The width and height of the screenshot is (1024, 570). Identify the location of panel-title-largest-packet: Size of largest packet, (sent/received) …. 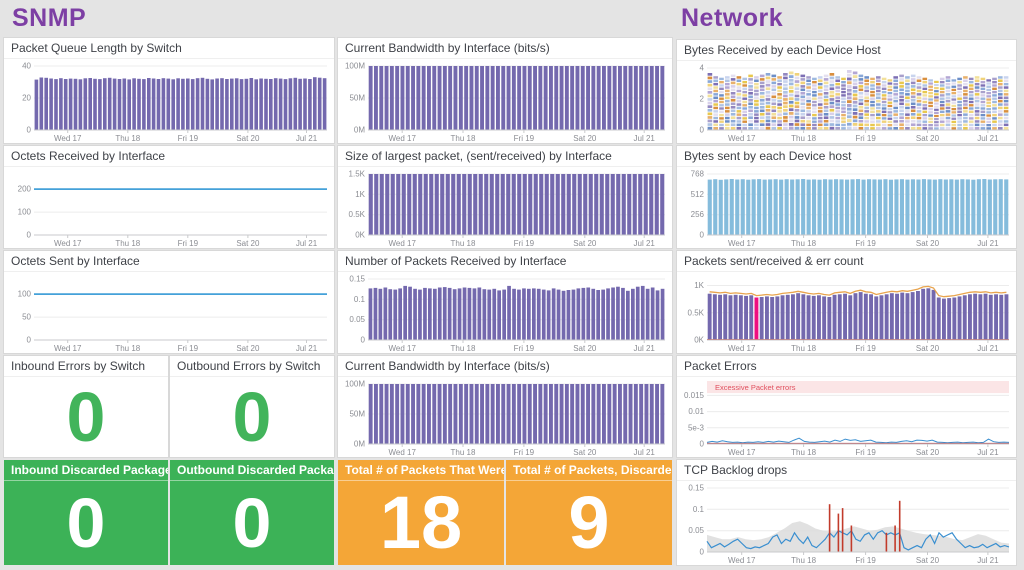
(505, 156).